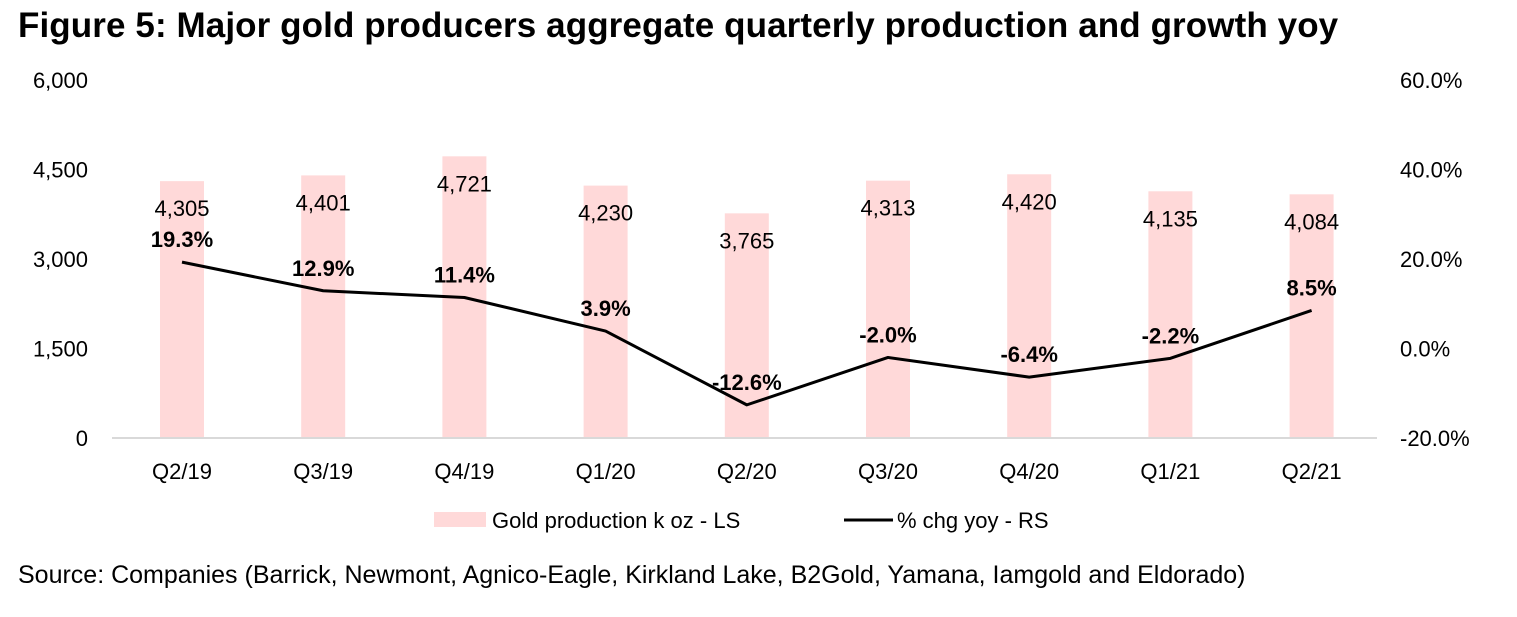 The height and width of the screenshot is (617, 1517). I want to click on line-data-label: 19.3%, so click(182, 239).